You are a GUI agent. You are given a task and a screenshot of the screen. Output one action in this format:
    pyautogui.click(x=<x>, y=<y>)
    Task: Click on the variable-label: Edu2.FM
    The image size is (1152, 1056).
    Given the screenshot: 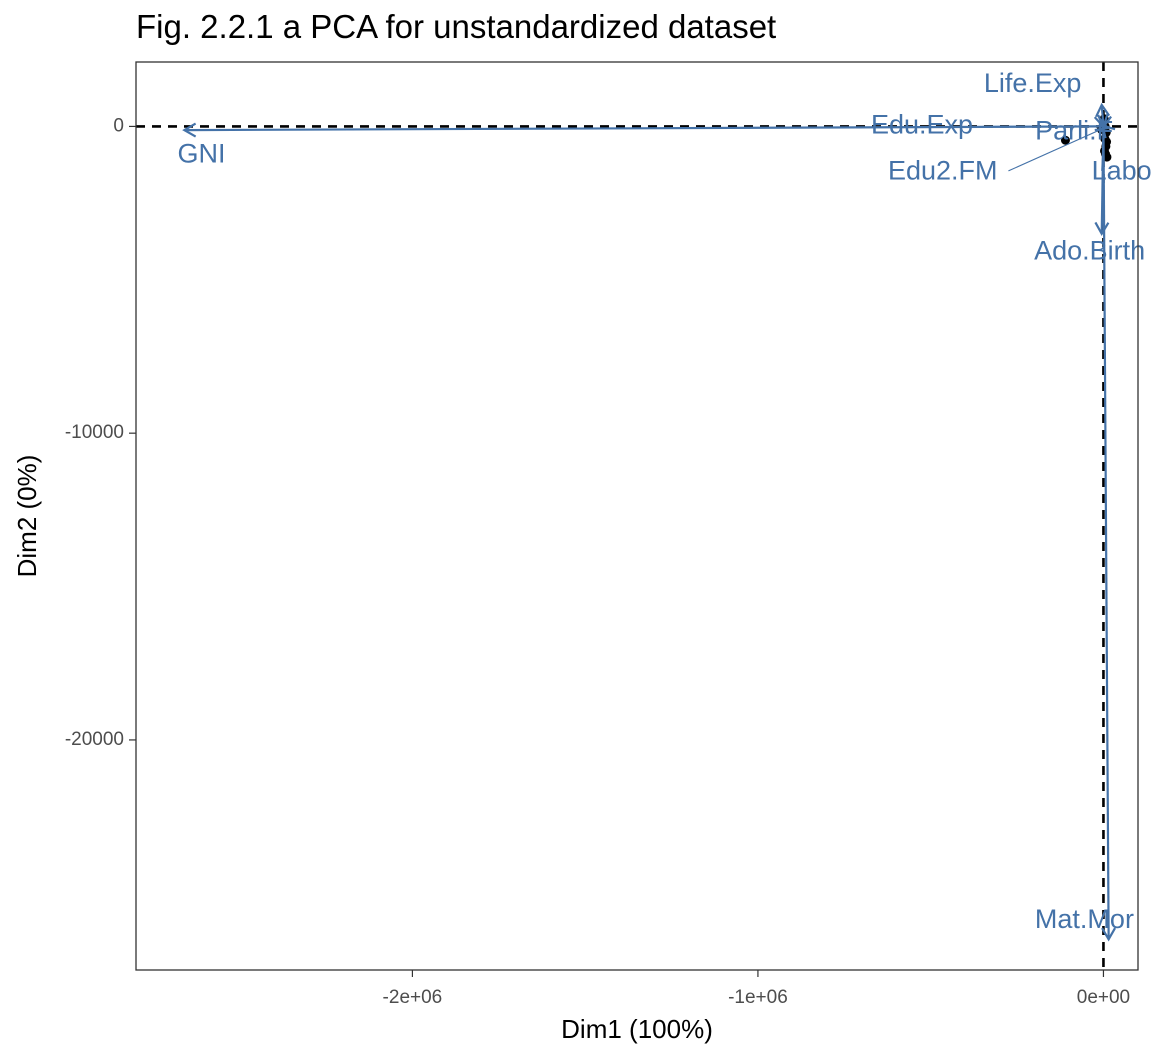 What is the action you would take?
    pyautogui.click(x=943, y=171)
    